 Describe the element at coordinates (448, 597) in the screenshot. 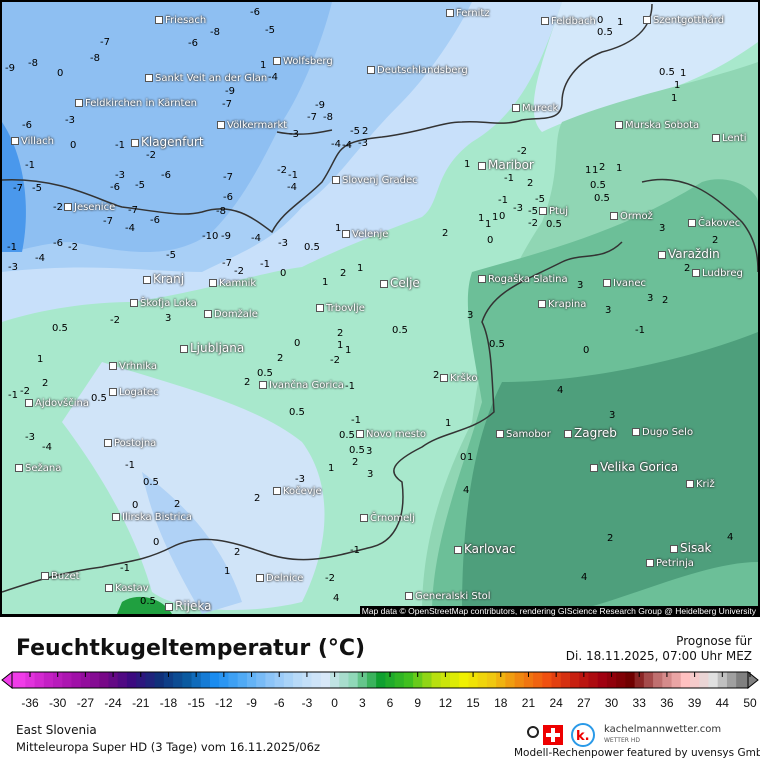

I see `city-label: Generalski Stol` at that location.